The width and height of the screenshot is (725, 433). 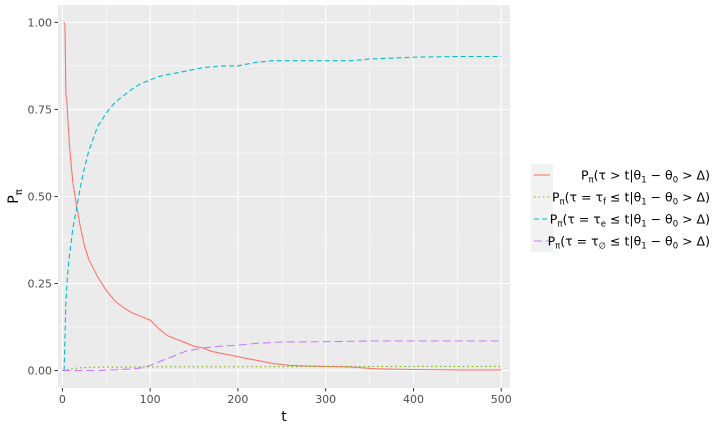 What do you see at coordinates (413, 399) in the screenshot?
I see `x-tick-label: 400` at bounding box center [413, 399].